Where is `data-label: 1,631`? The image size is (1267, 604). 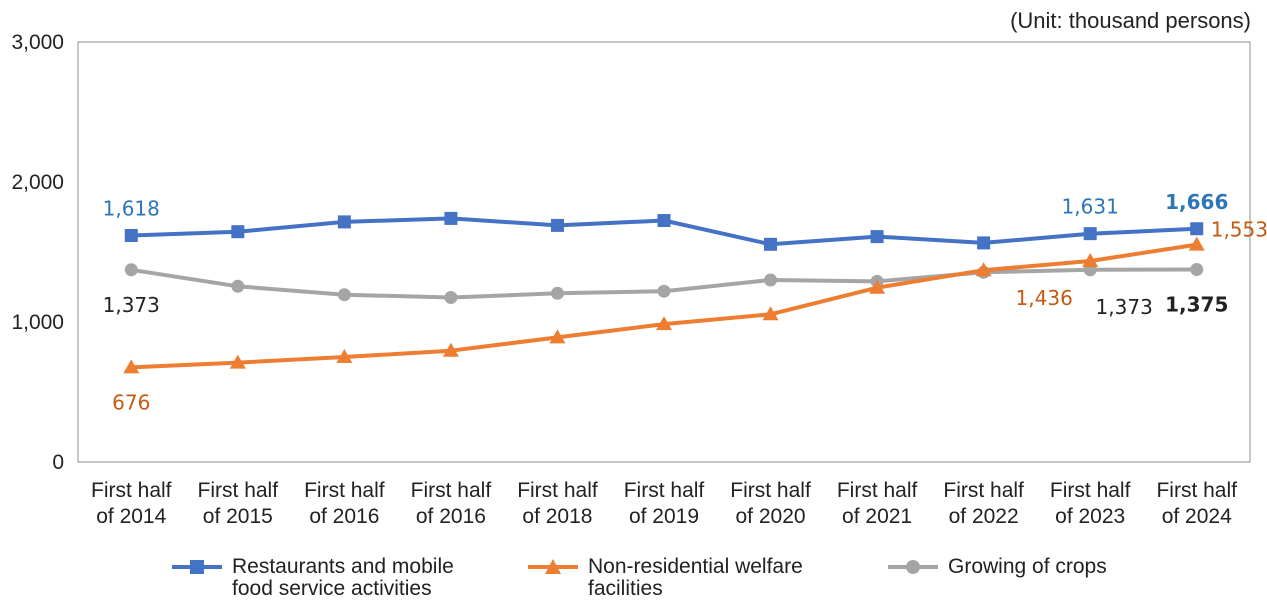 data-label: 1,631 is located at coordinates (1090, 207).